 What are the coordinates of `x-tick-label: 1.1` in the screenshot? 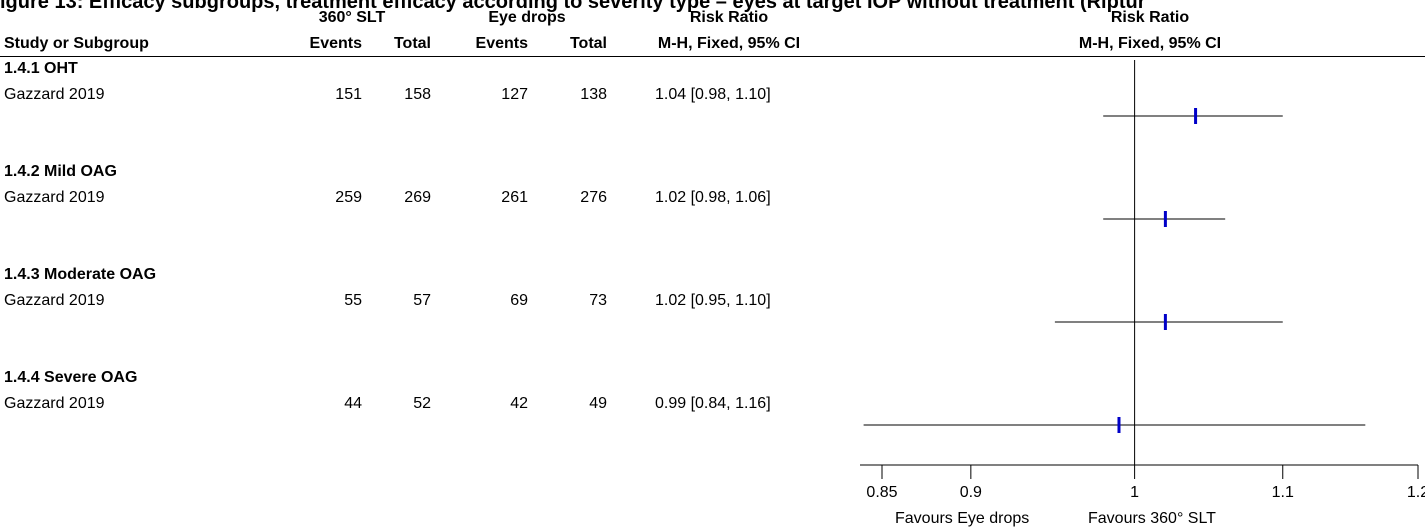 It's located at (1283, 492).